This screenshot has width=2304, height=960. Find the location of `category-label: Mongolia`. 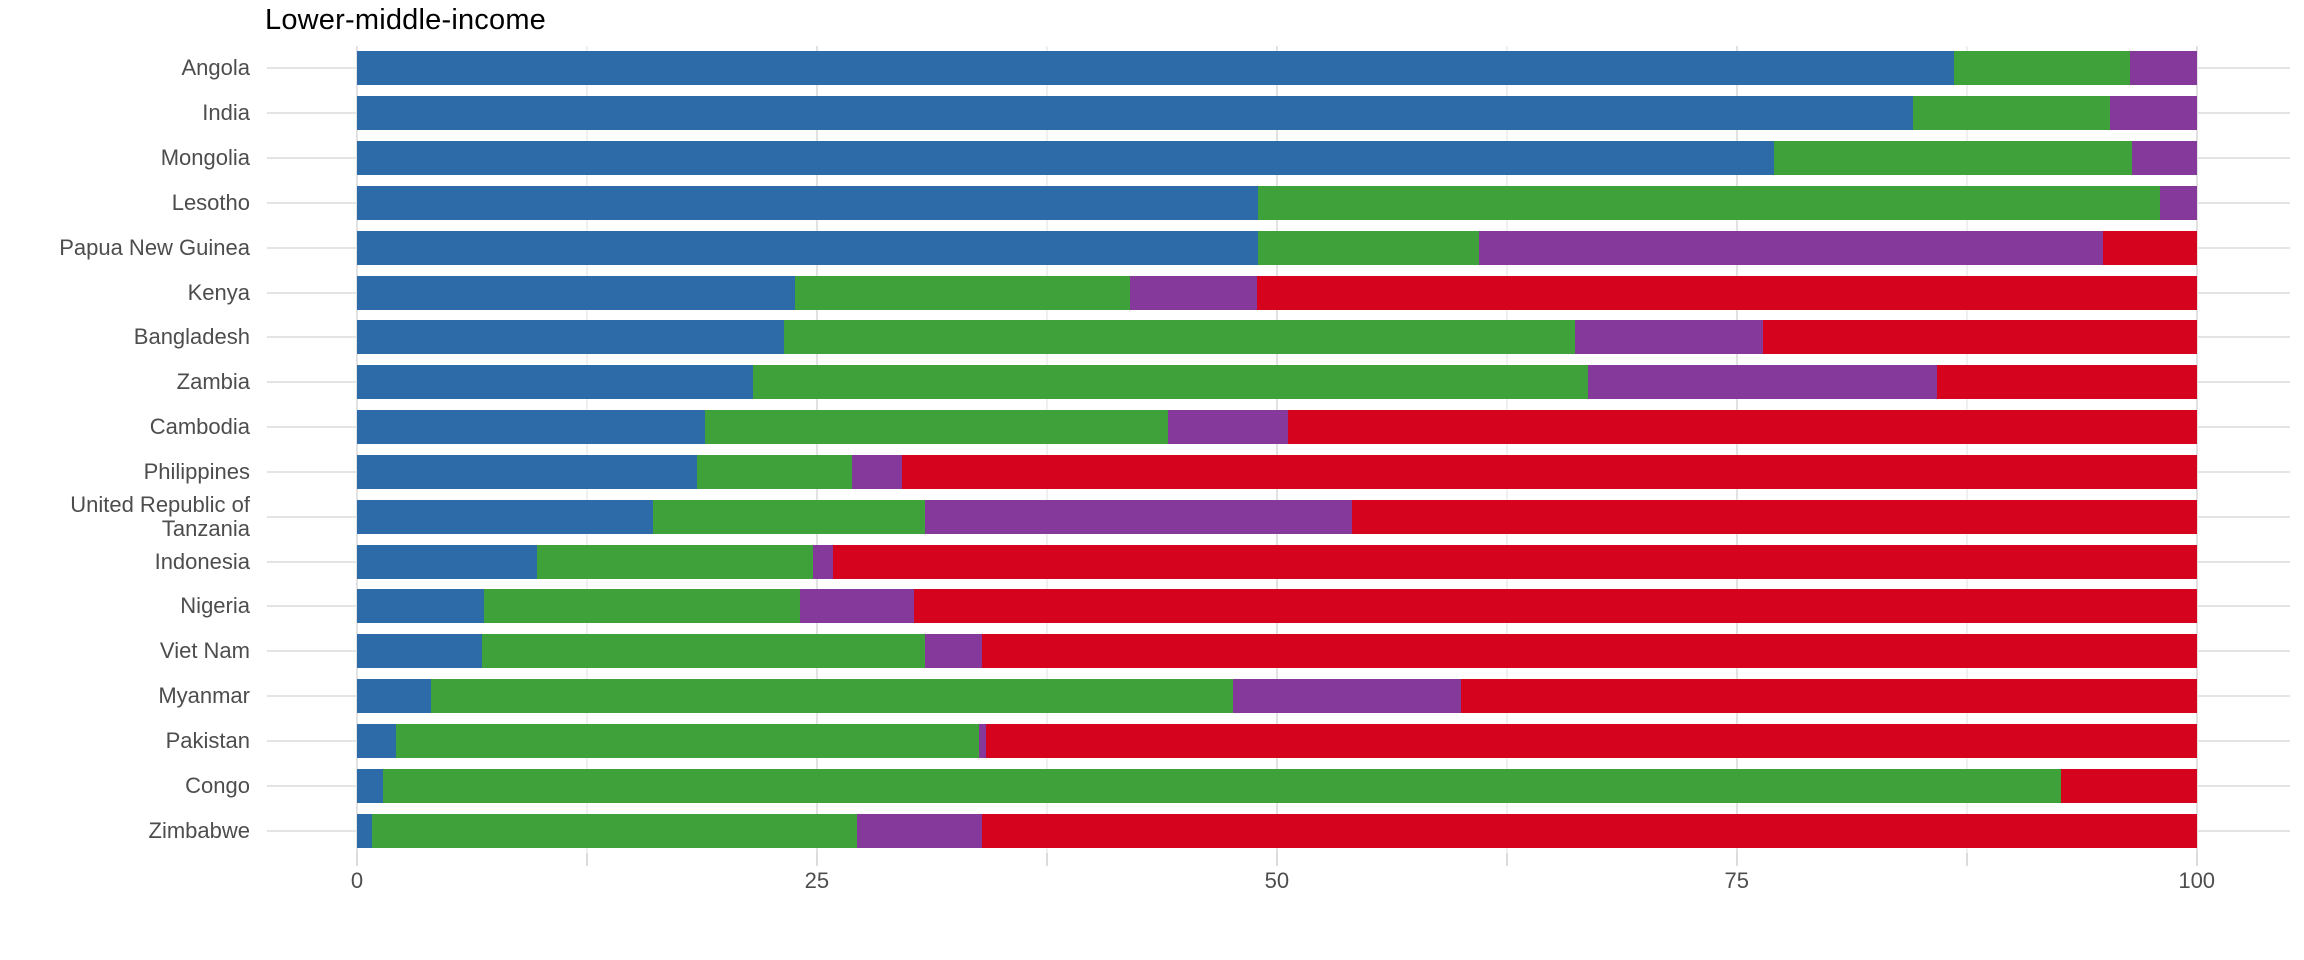

category-label: Mongolia is located at coordinates (205, 158).